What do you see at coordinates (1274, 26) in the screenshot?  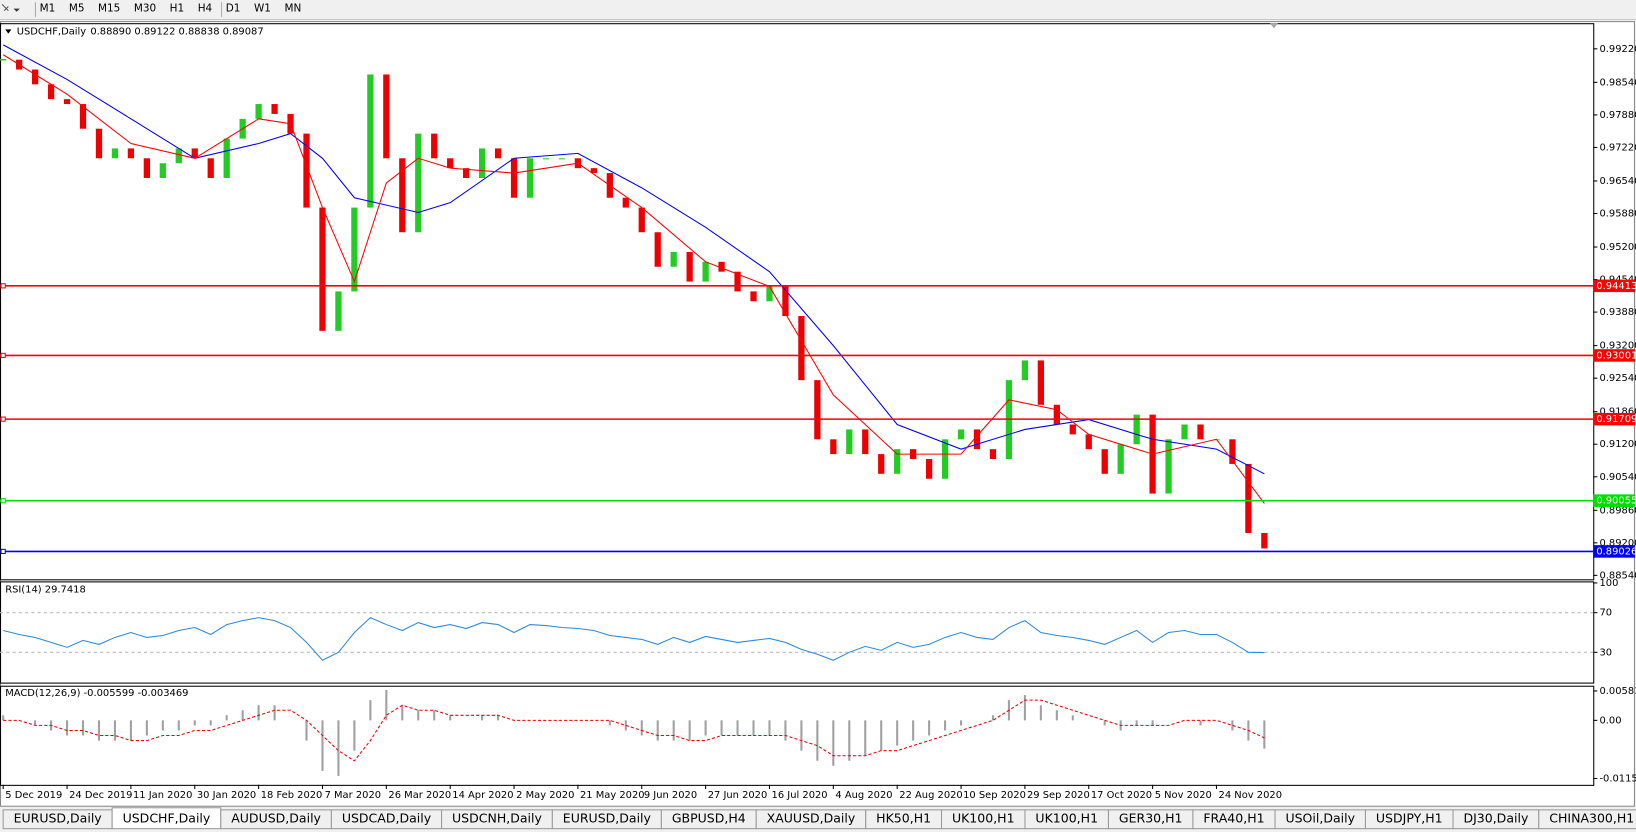 I see `shift-marker` at bounding box center [1274, 26].